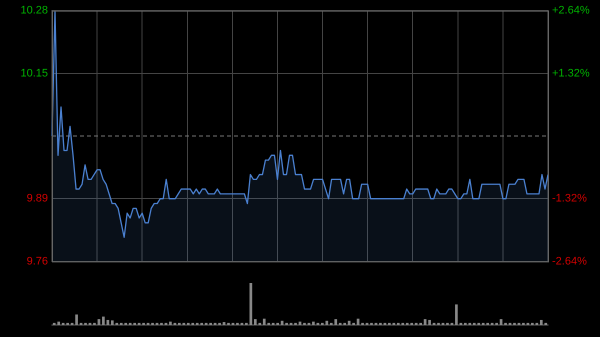 Image resolution: width=600 pixels, height=337 pixels. I want to click on y2-tick-label: -1.32%, so click(570, 198).